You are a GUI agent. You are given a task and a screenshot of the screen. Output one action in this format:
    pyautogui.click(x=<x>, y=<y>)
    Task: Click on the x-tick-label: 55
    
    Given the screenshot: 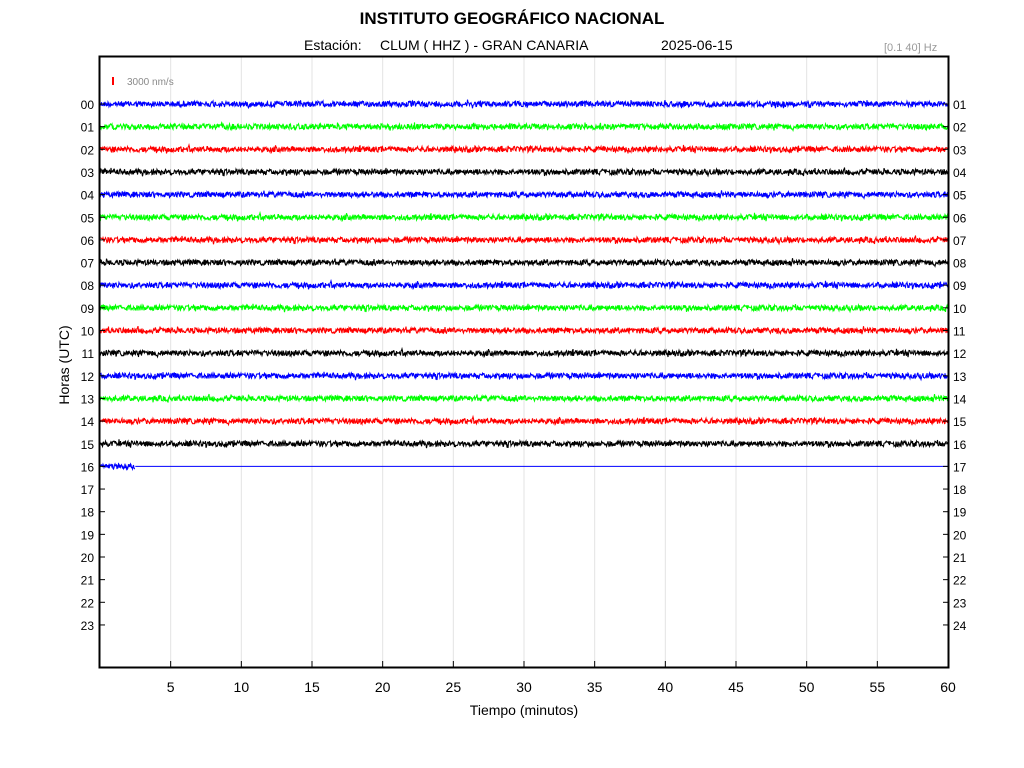 What is the action you would take?
    pyautogui.click(x=878, y=687)
    